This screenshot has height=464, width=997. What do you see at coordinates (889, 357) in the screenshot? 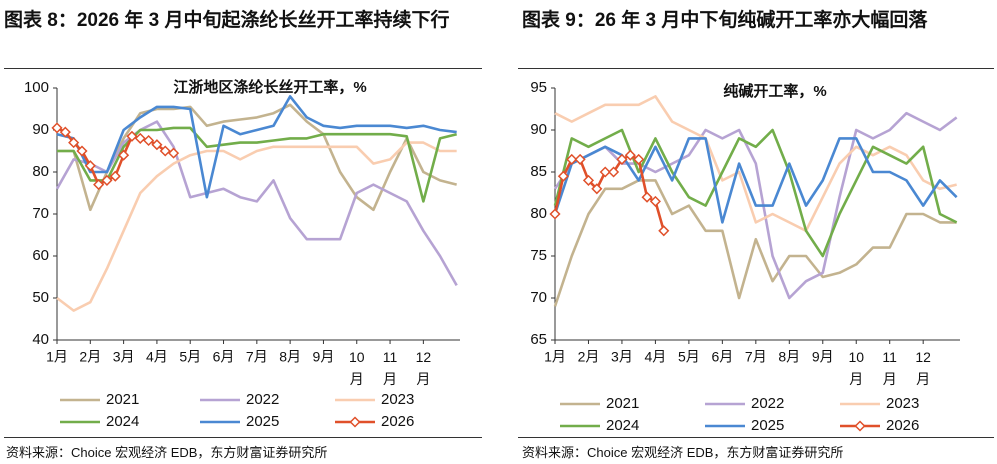
I see `x-tick-label-part: 11` at bounding box center [889, 357].